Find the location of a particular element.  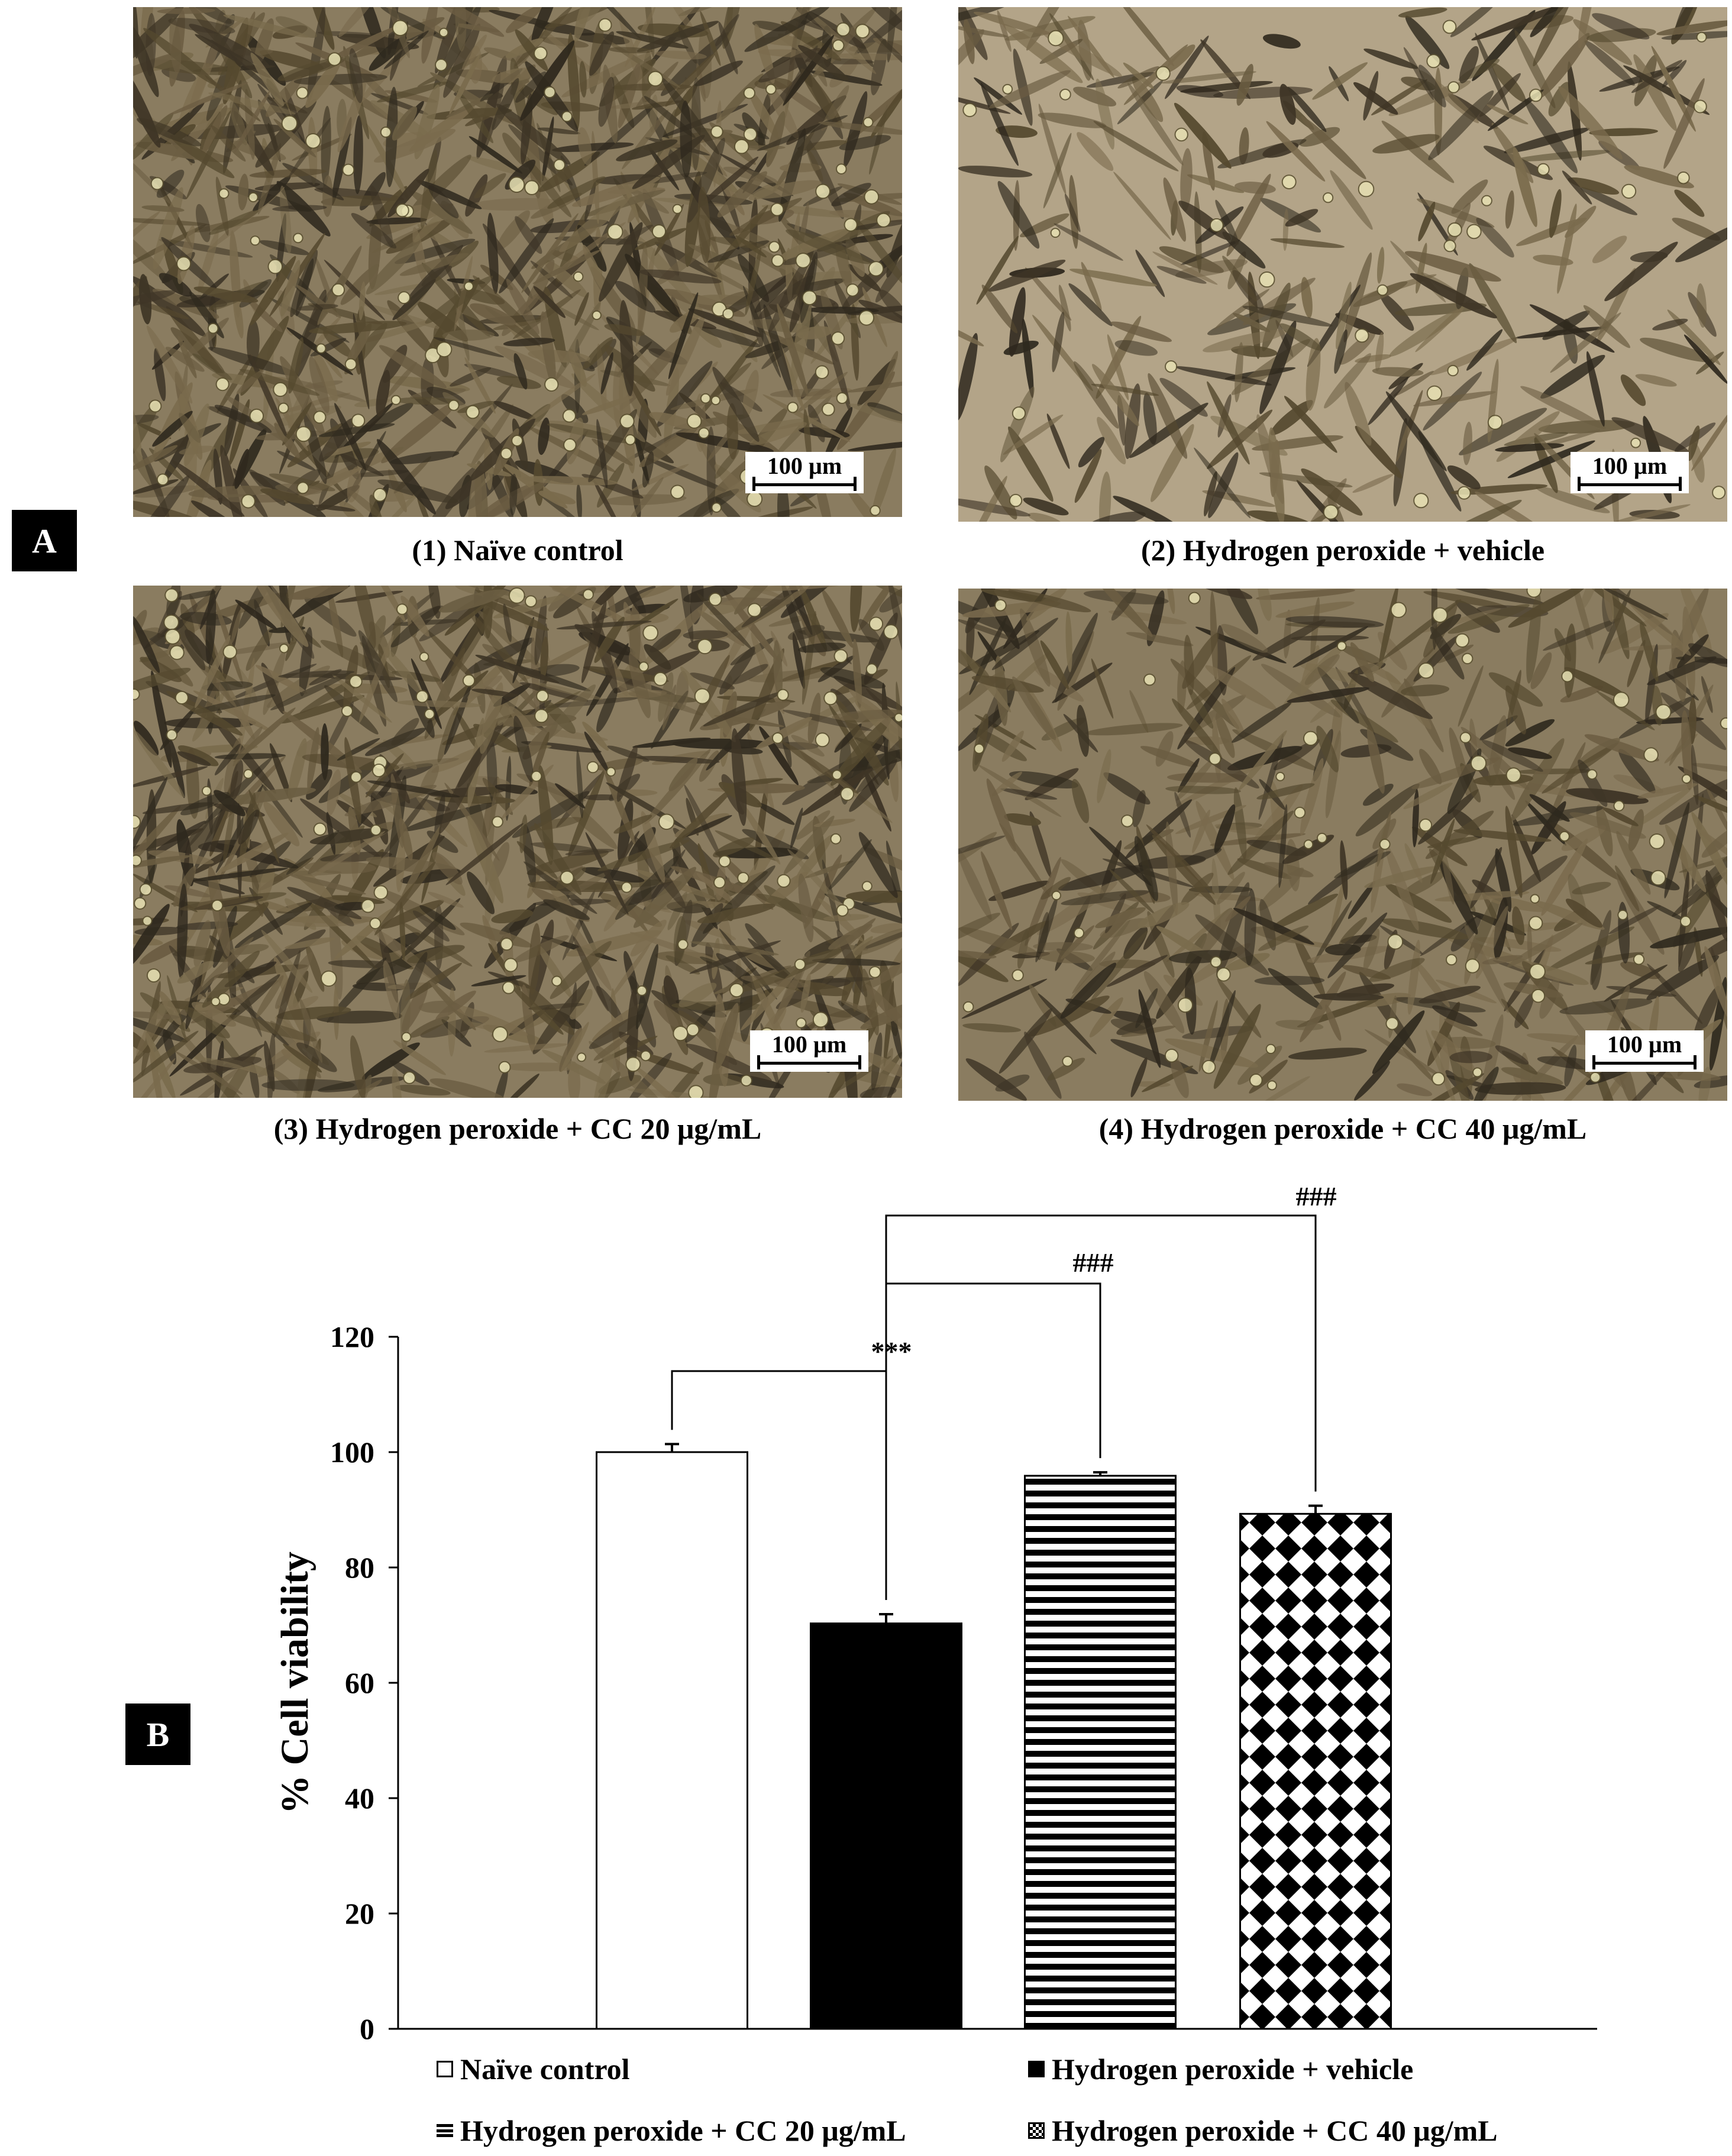

legend-item-cc40: Hydrogen peroxide + CC 40 μg/mL is located at coordinates (1263, 2130).